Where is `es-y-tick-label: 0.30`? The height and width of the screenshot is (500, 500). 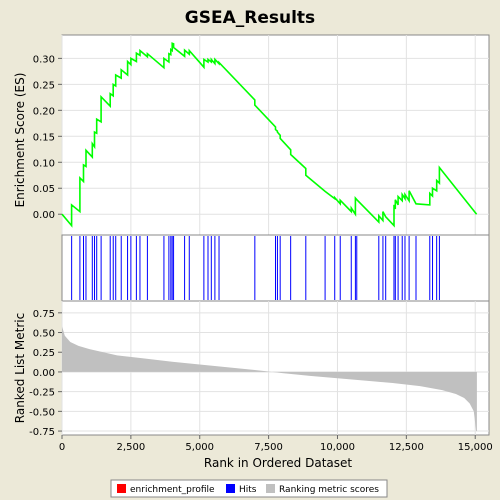 es-y-tick-label: 0.30 is located at coordinates (44, 59).